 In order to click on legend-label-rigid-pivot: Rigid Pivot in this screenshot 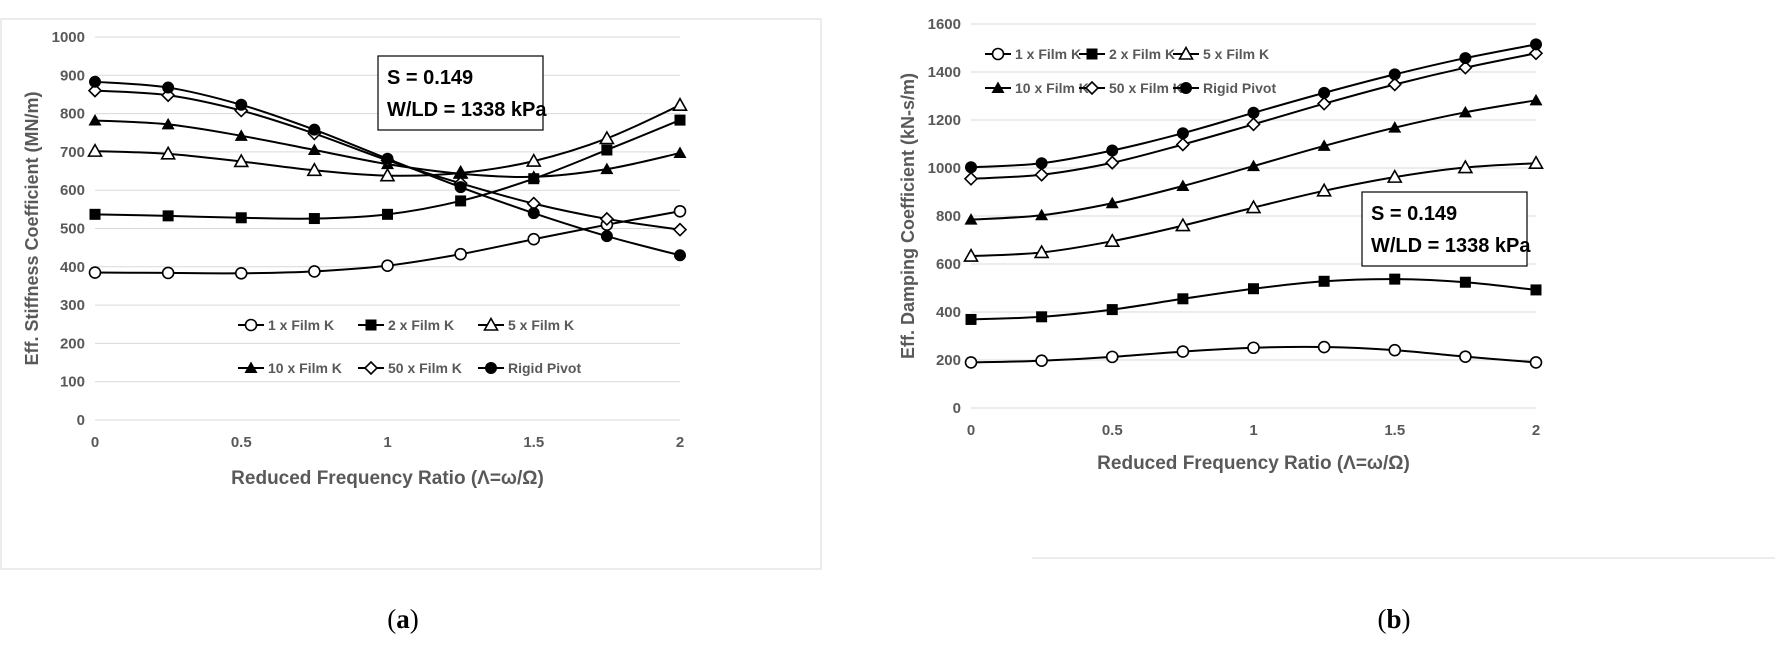, I will do `click(1239, 88)`.